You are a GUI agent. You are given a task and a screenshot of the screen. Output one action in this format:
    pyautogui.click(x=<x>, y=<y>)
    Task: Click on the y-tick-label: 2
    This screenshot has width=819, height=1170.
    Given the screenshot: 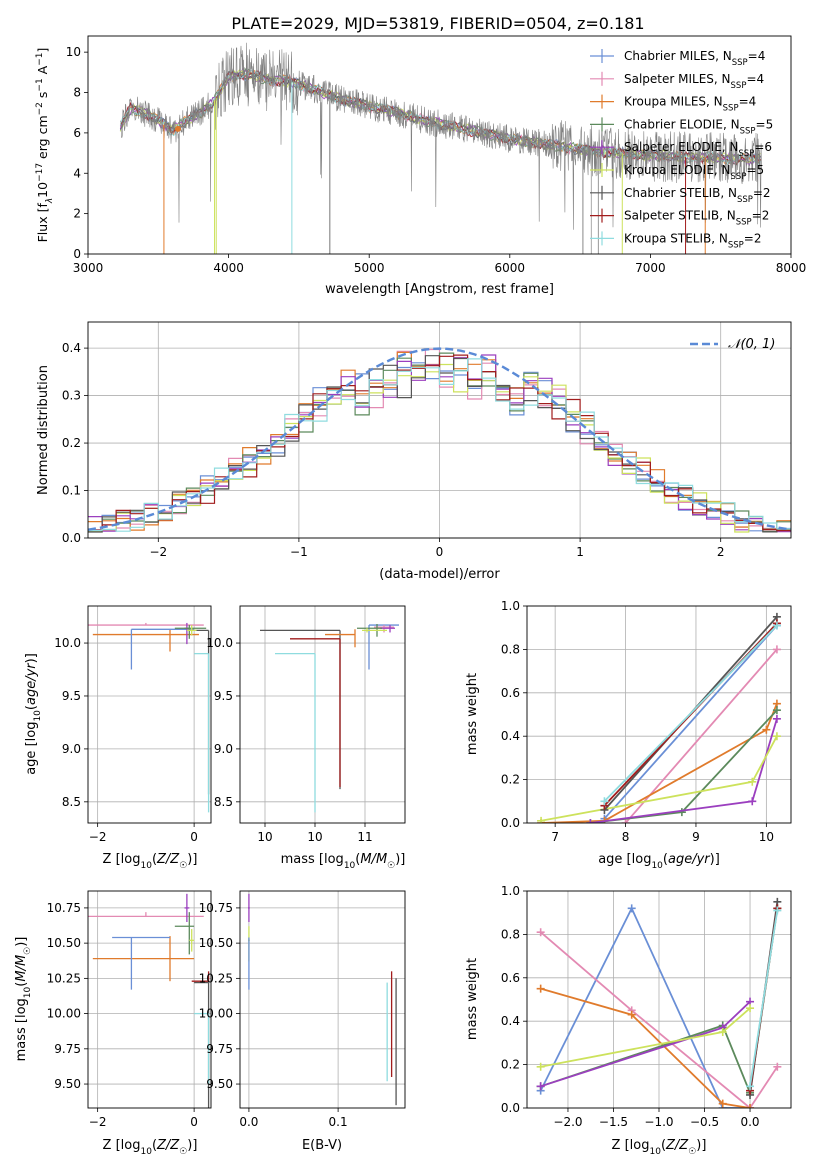 What is the action you would take?
    pyautogui.click(x=77, y=214)
    